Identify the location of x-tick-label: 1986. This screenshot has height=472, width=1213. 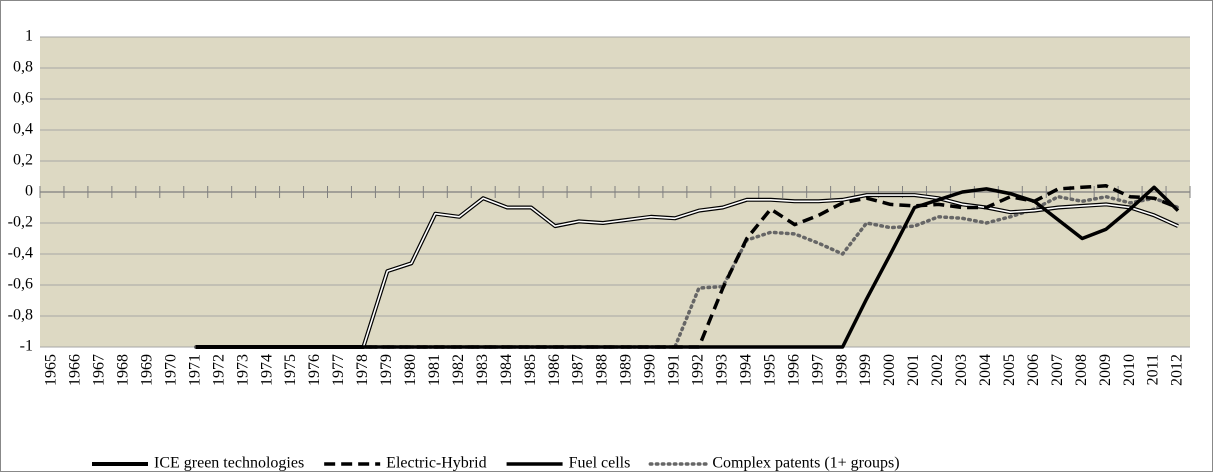
(554, 370).